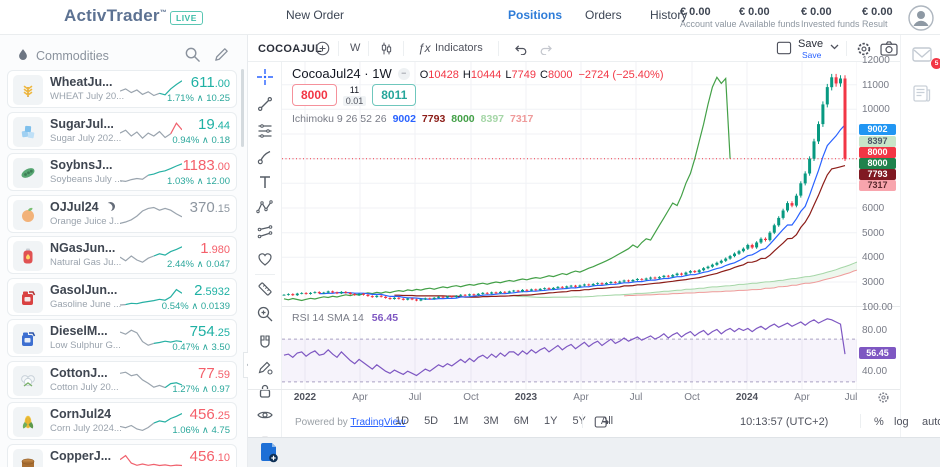  What do you see at coordinates (603, 15) in the screenshot?
I see `tab-orders: Orders` at bounding box center [603, 15].